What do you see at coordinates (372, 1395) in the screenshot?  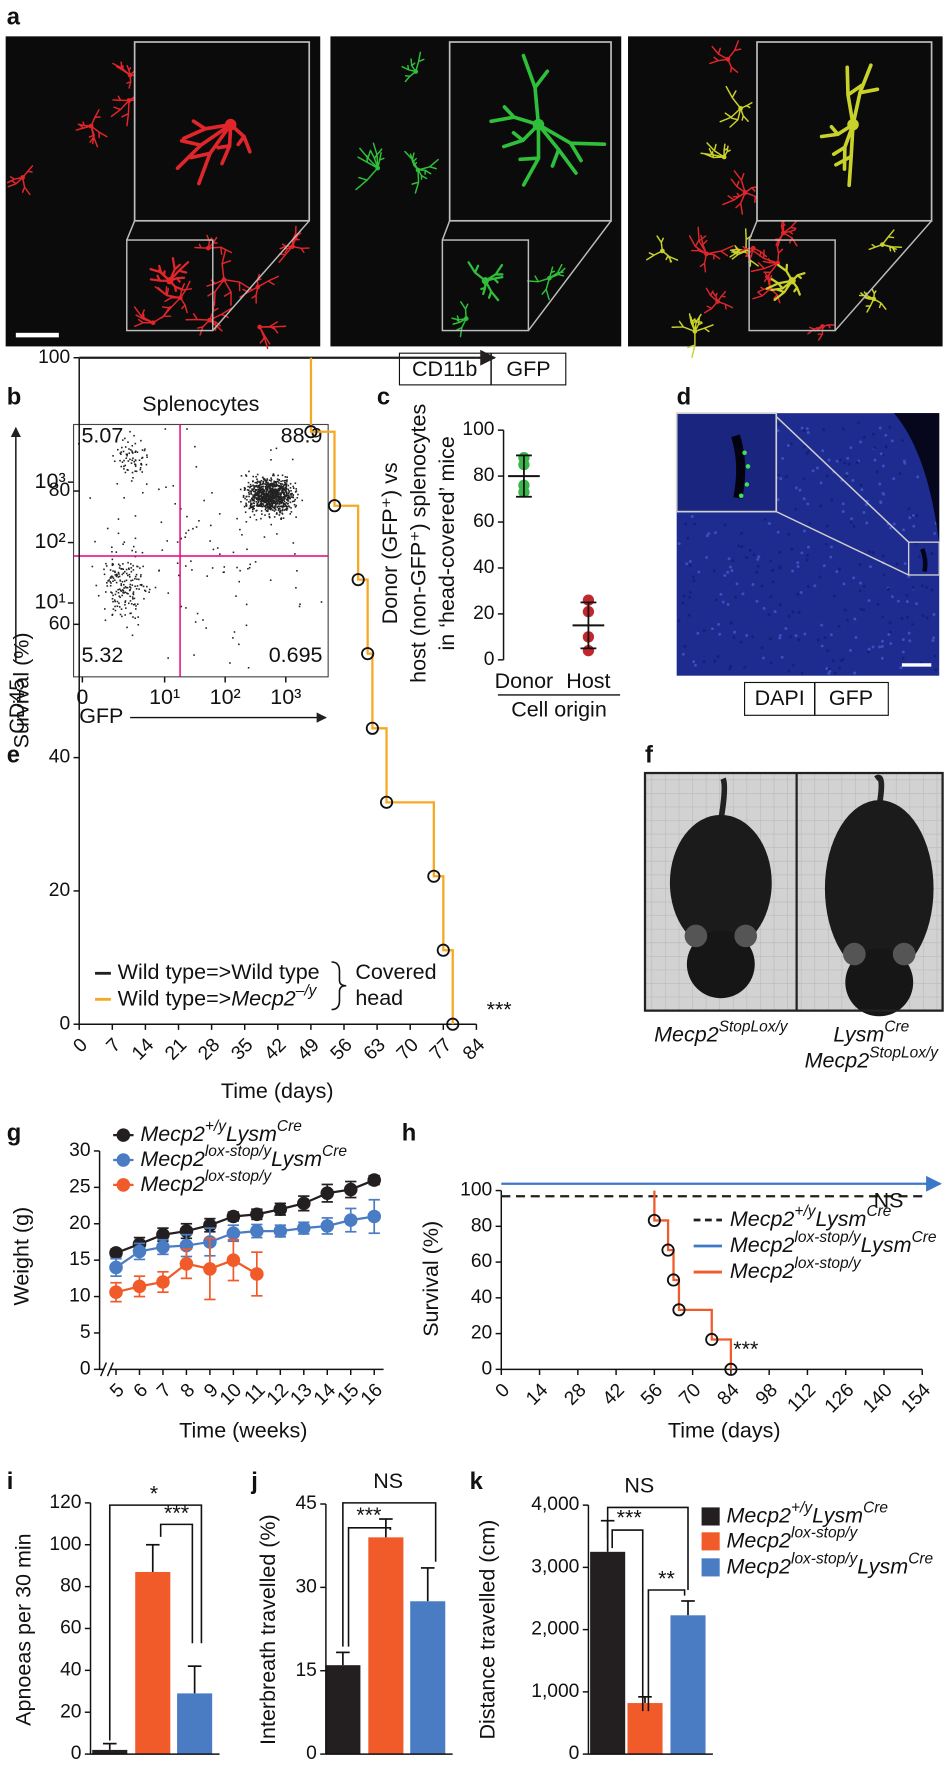 I see `x-tick-label: 16` at bounding box center [372, 1395].